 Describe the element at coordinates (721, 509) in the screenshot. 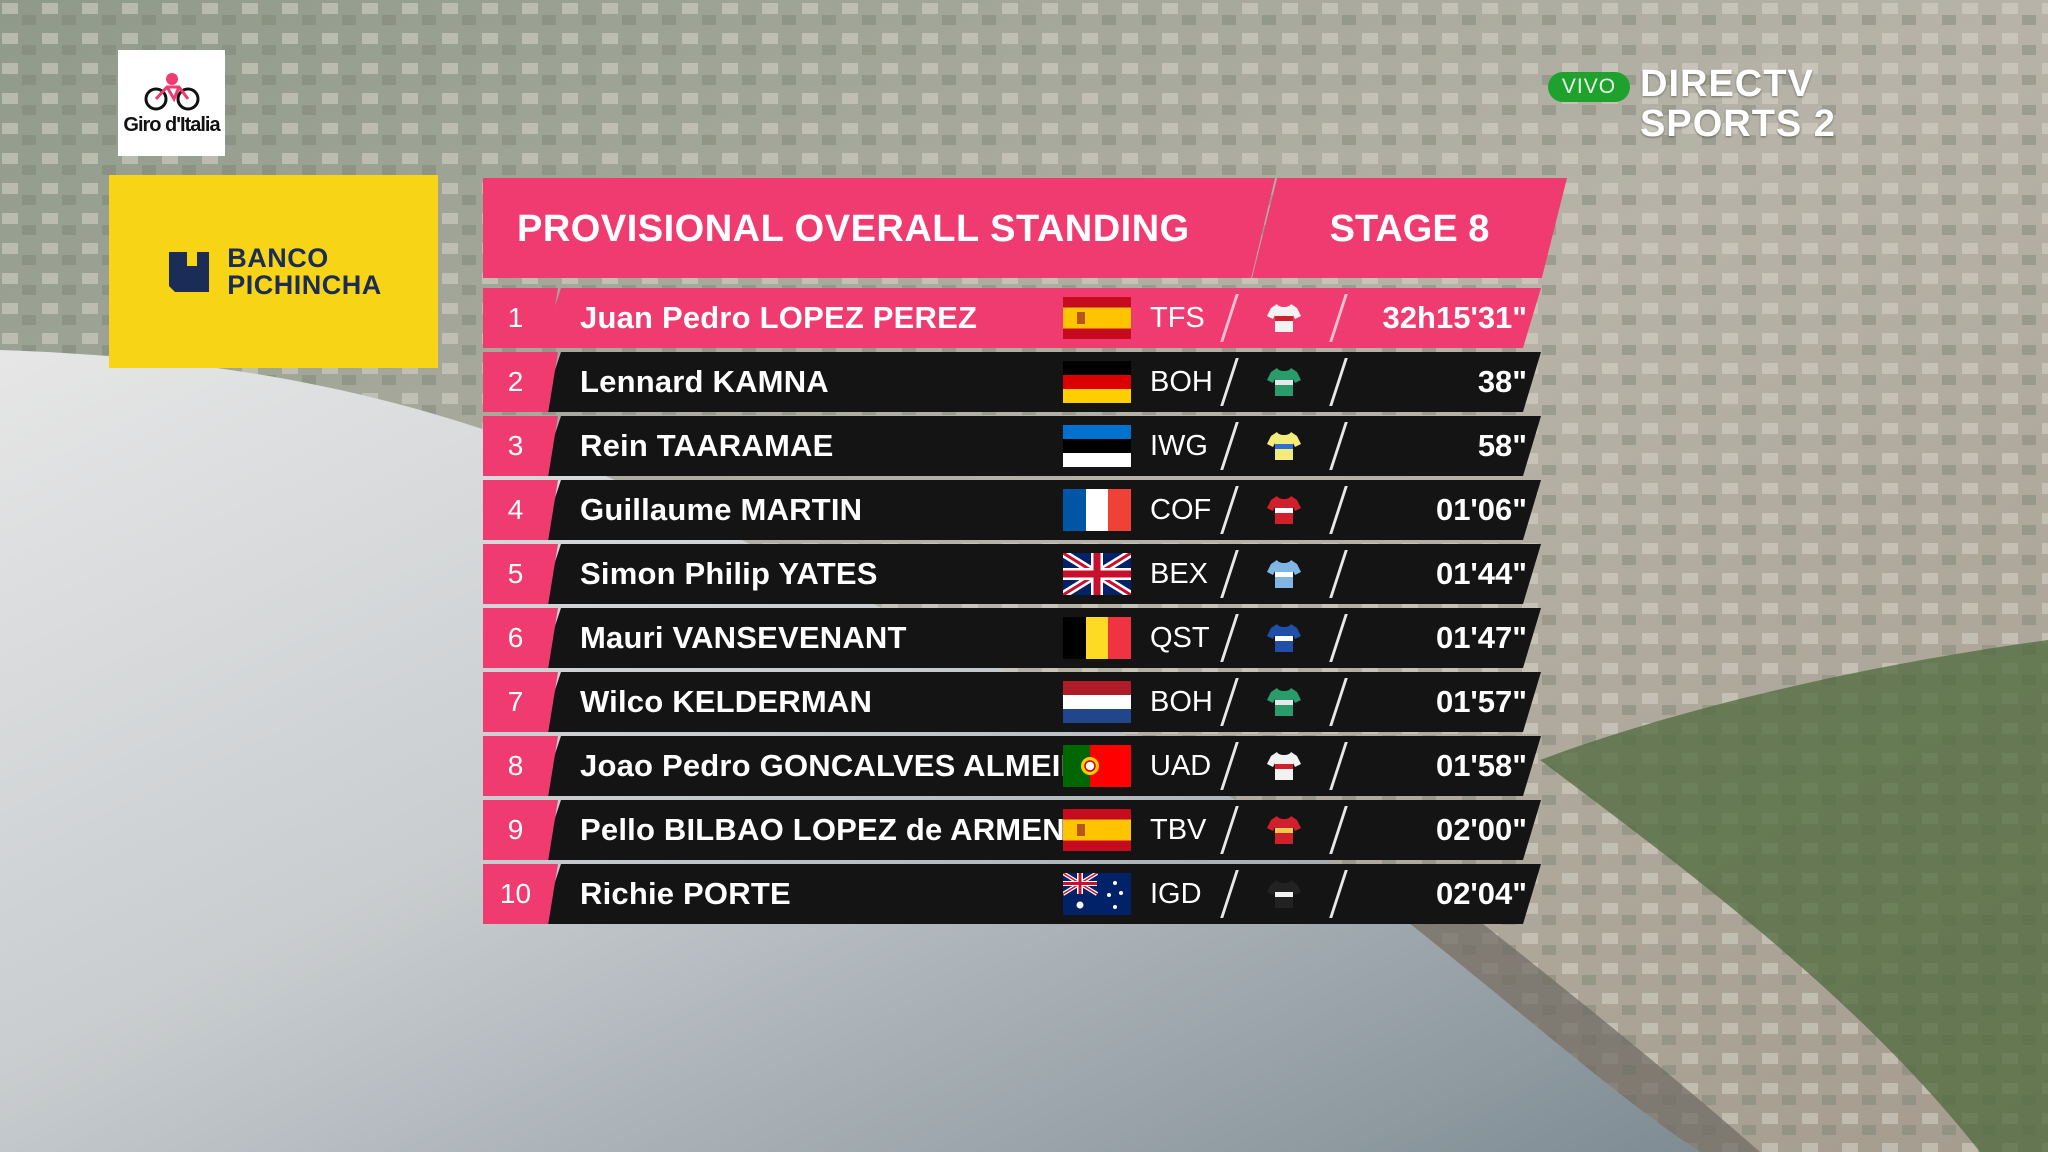

I see `rider-name: Guillaume MARTIN` at that location.